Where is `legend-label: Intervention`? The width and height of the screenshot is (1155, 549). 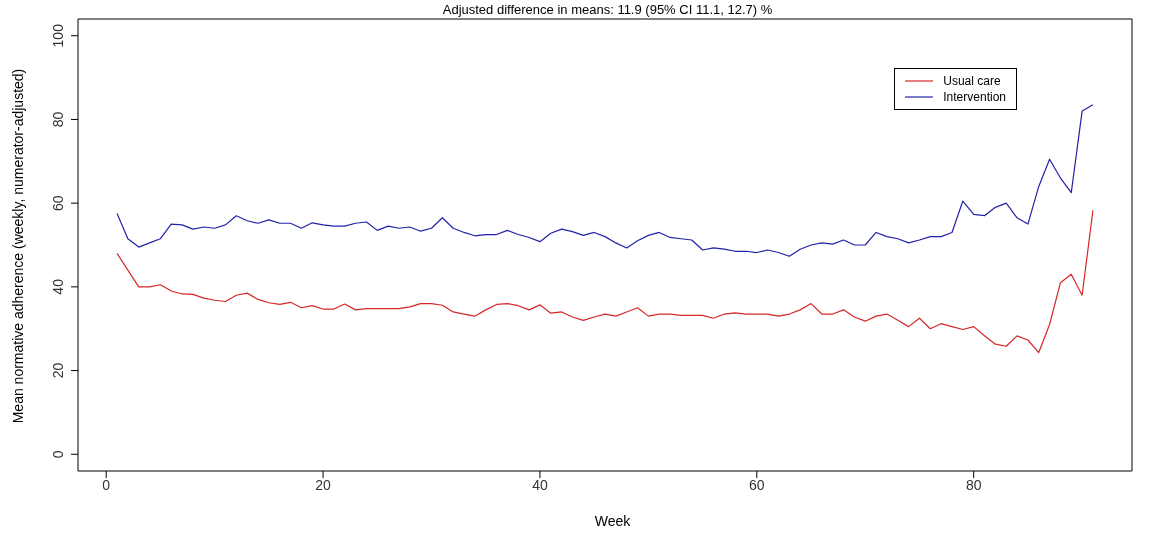
legend-label: Intervention is located at coordinates (974, 97).